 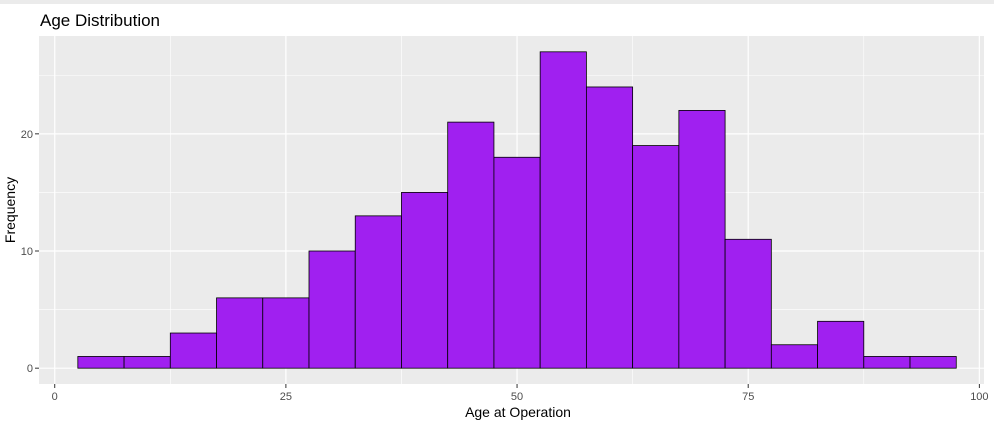 What do you see at coordinates (100, 20) in the screenshot?
I see `chart-title: Age Distribution` at bounding box center [100, 20].